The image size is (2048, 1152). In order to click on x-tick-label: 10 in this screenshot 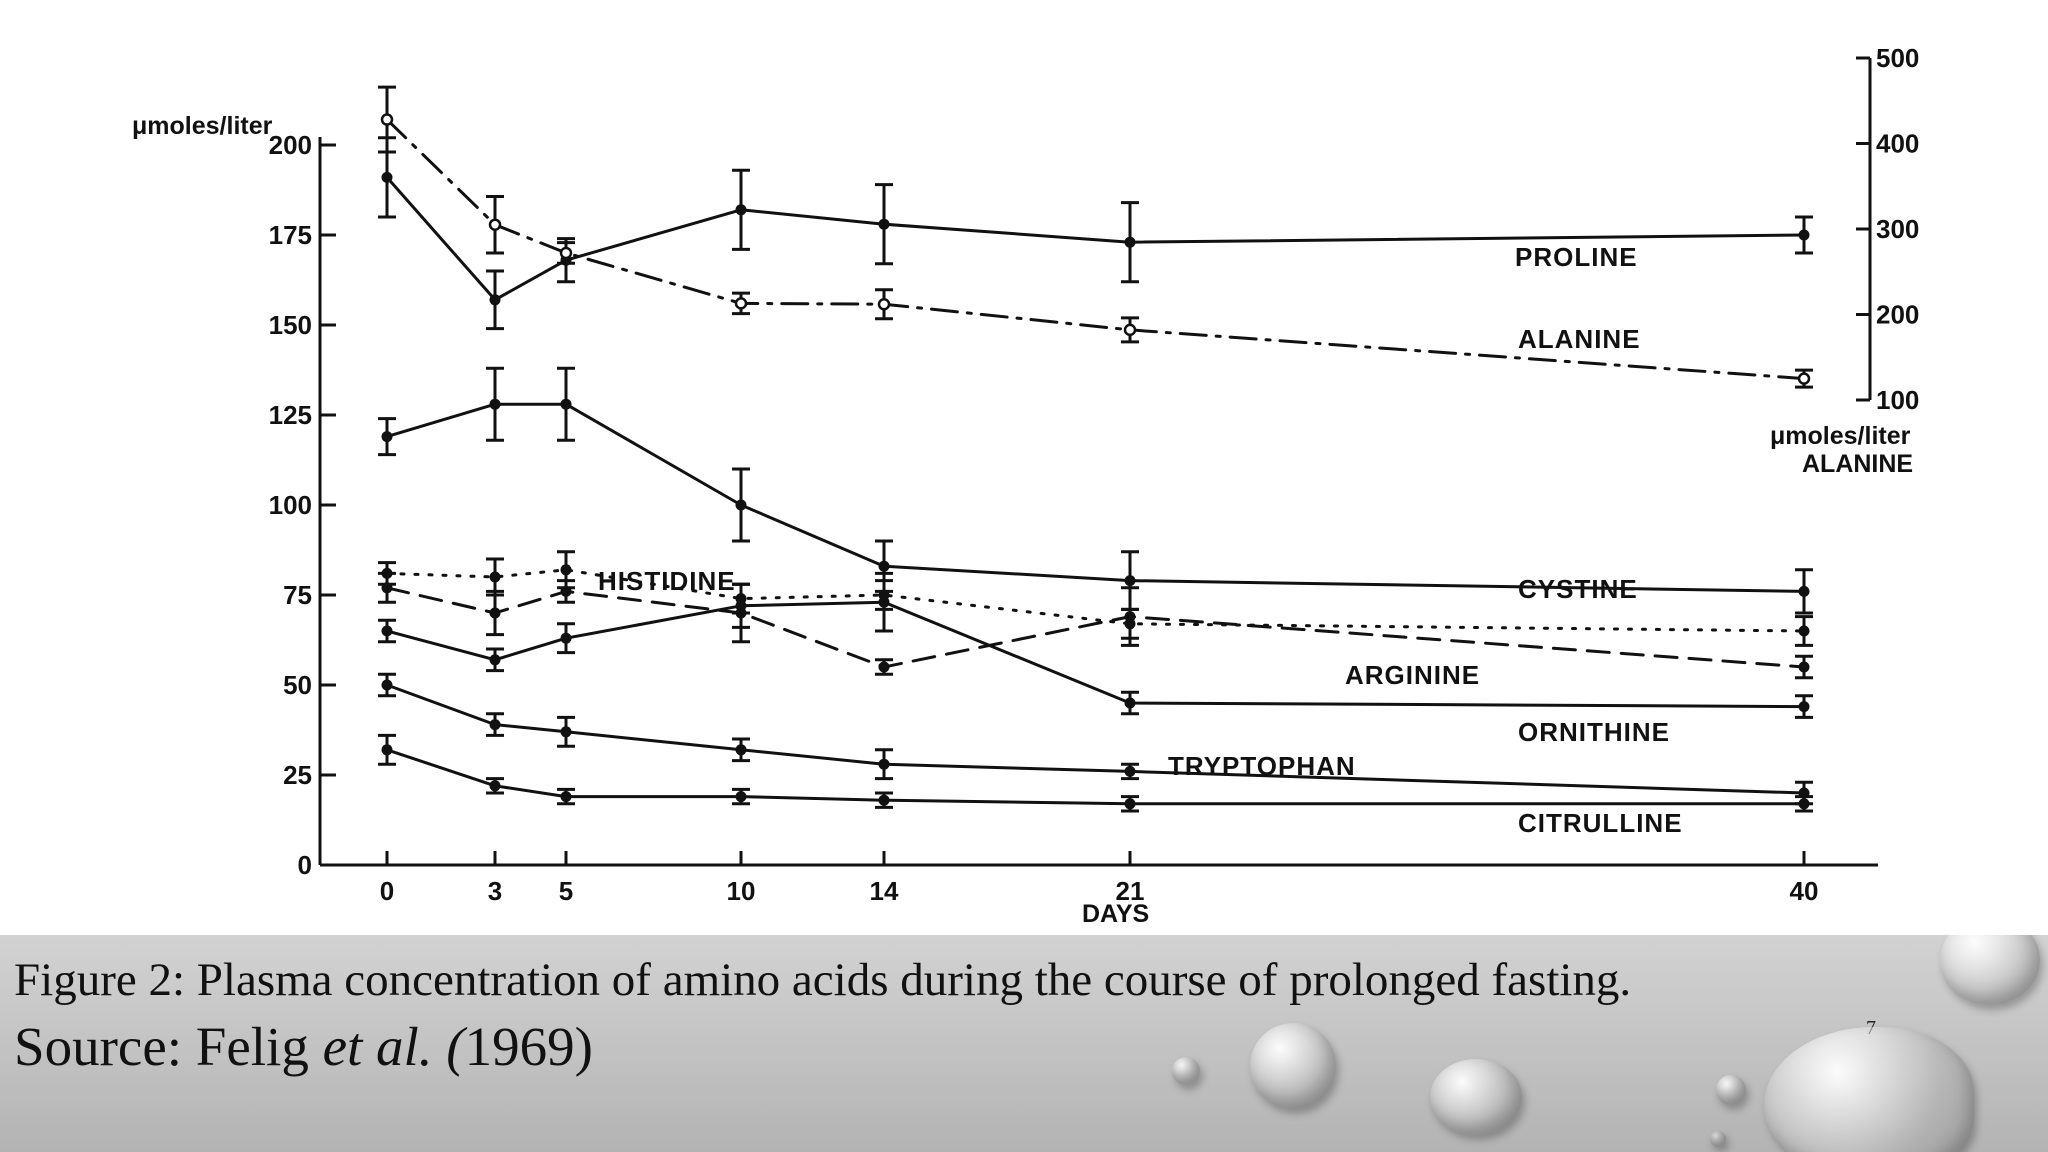, I will do `click(741, 891)`.